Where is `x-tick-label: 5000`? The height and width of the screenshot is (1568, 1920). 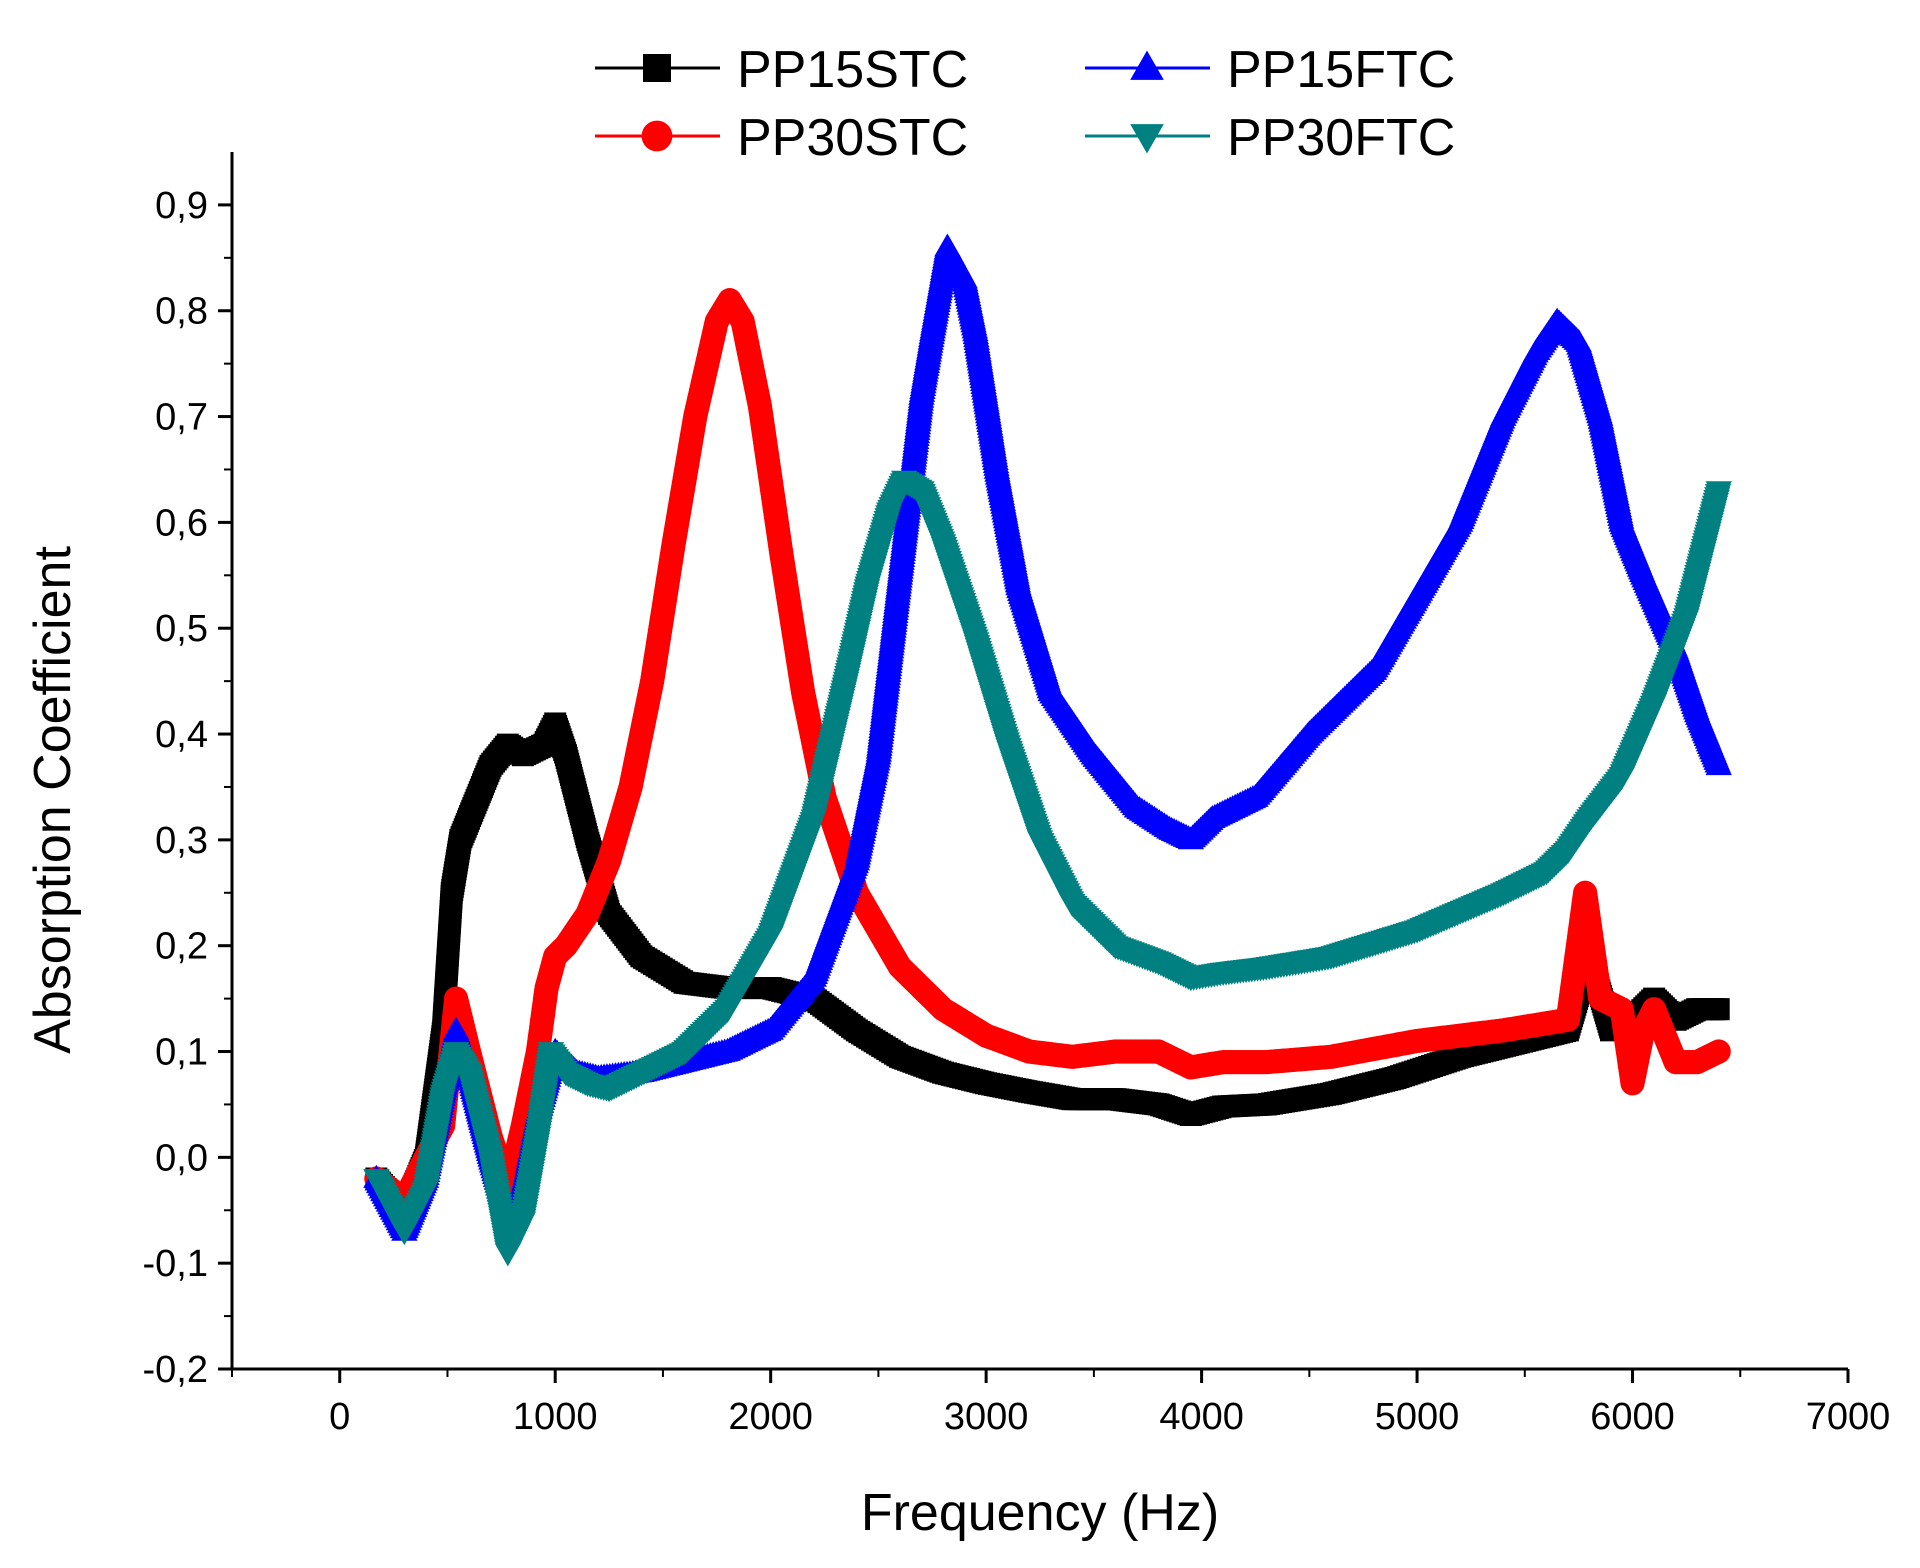
x-tick-label: 5000 is located at coordinates (1417, 1417).